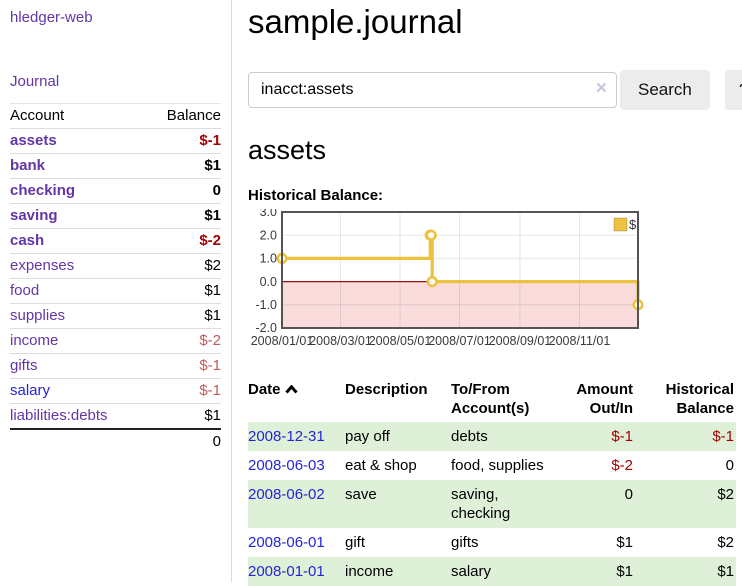  Describe the element at coordinates (78, 141) in the screenshot. I see `account-name-cell: assets` at that location.